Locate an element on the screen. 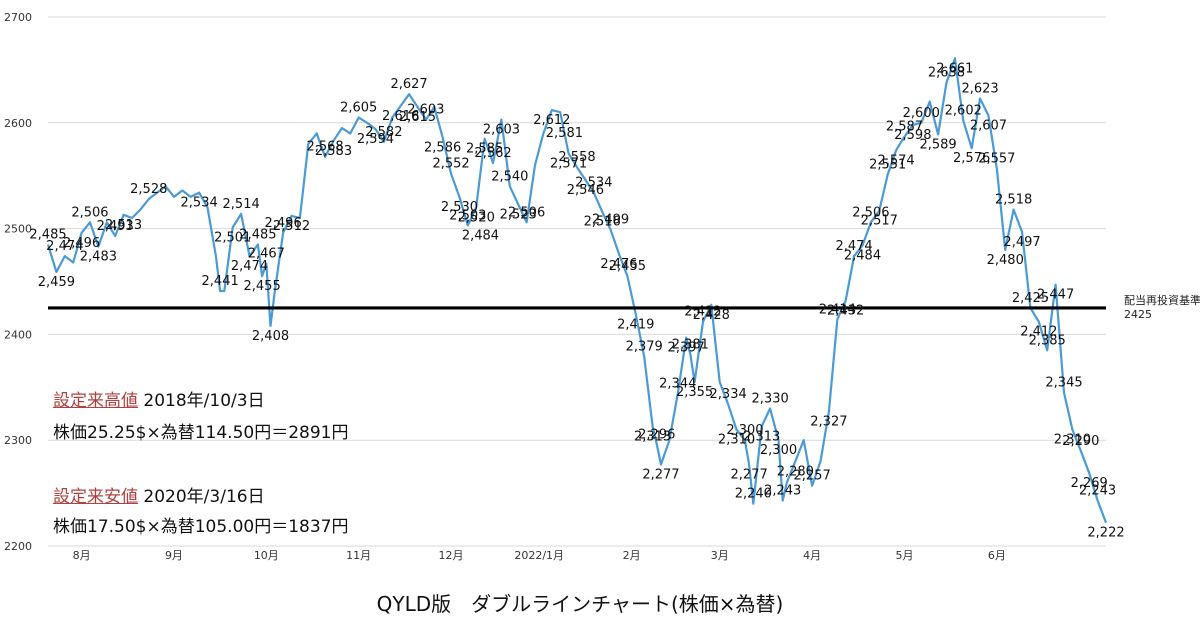  data-label: 2,574 is located at coordinates (895, 160).